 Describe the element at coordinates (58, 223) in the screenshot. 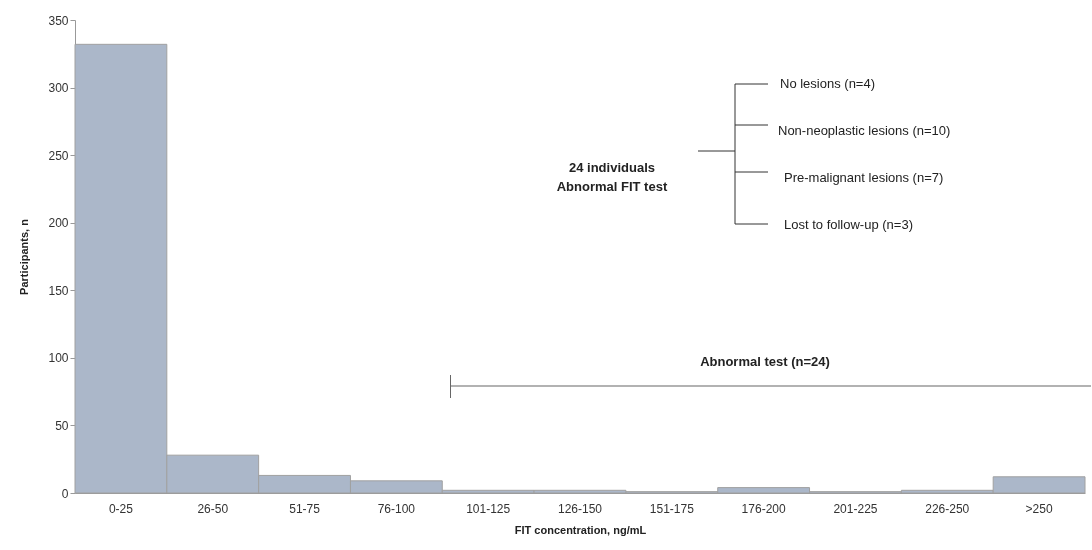

I see `y-tick-label: 200` at that location.